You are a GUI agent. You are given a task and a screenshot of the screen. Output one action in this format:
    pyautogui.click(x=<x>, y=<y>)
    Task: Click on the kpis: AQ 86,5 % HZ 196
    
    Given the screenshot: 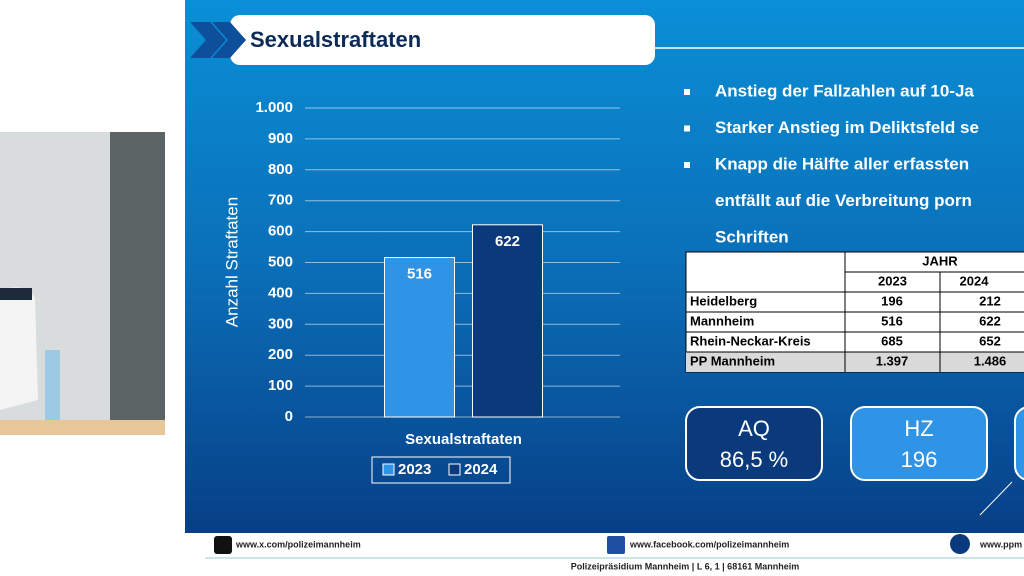 What is the action you would take?
    pyautogui.click(x=854, y=461)
    